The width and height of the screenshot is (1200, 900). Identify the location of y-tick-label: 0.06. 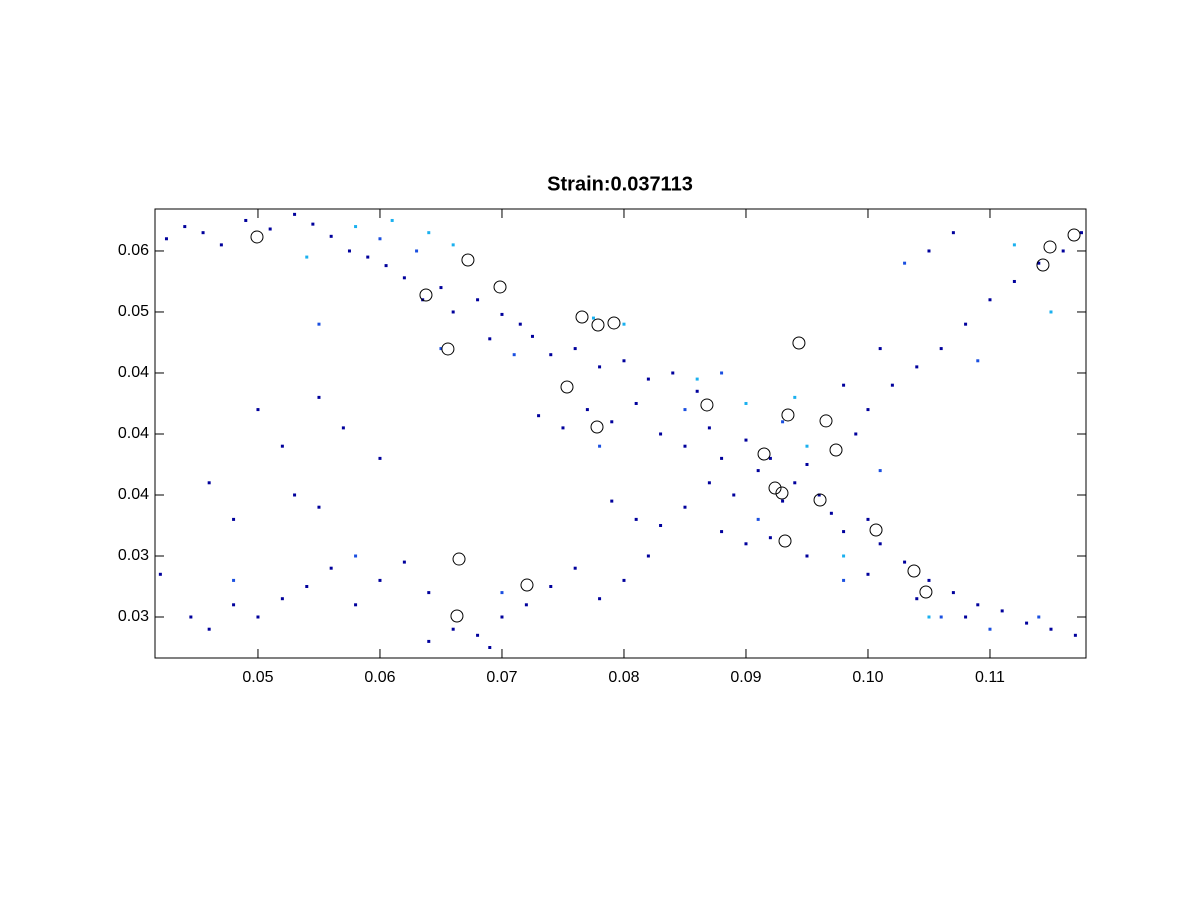
(133, 250).